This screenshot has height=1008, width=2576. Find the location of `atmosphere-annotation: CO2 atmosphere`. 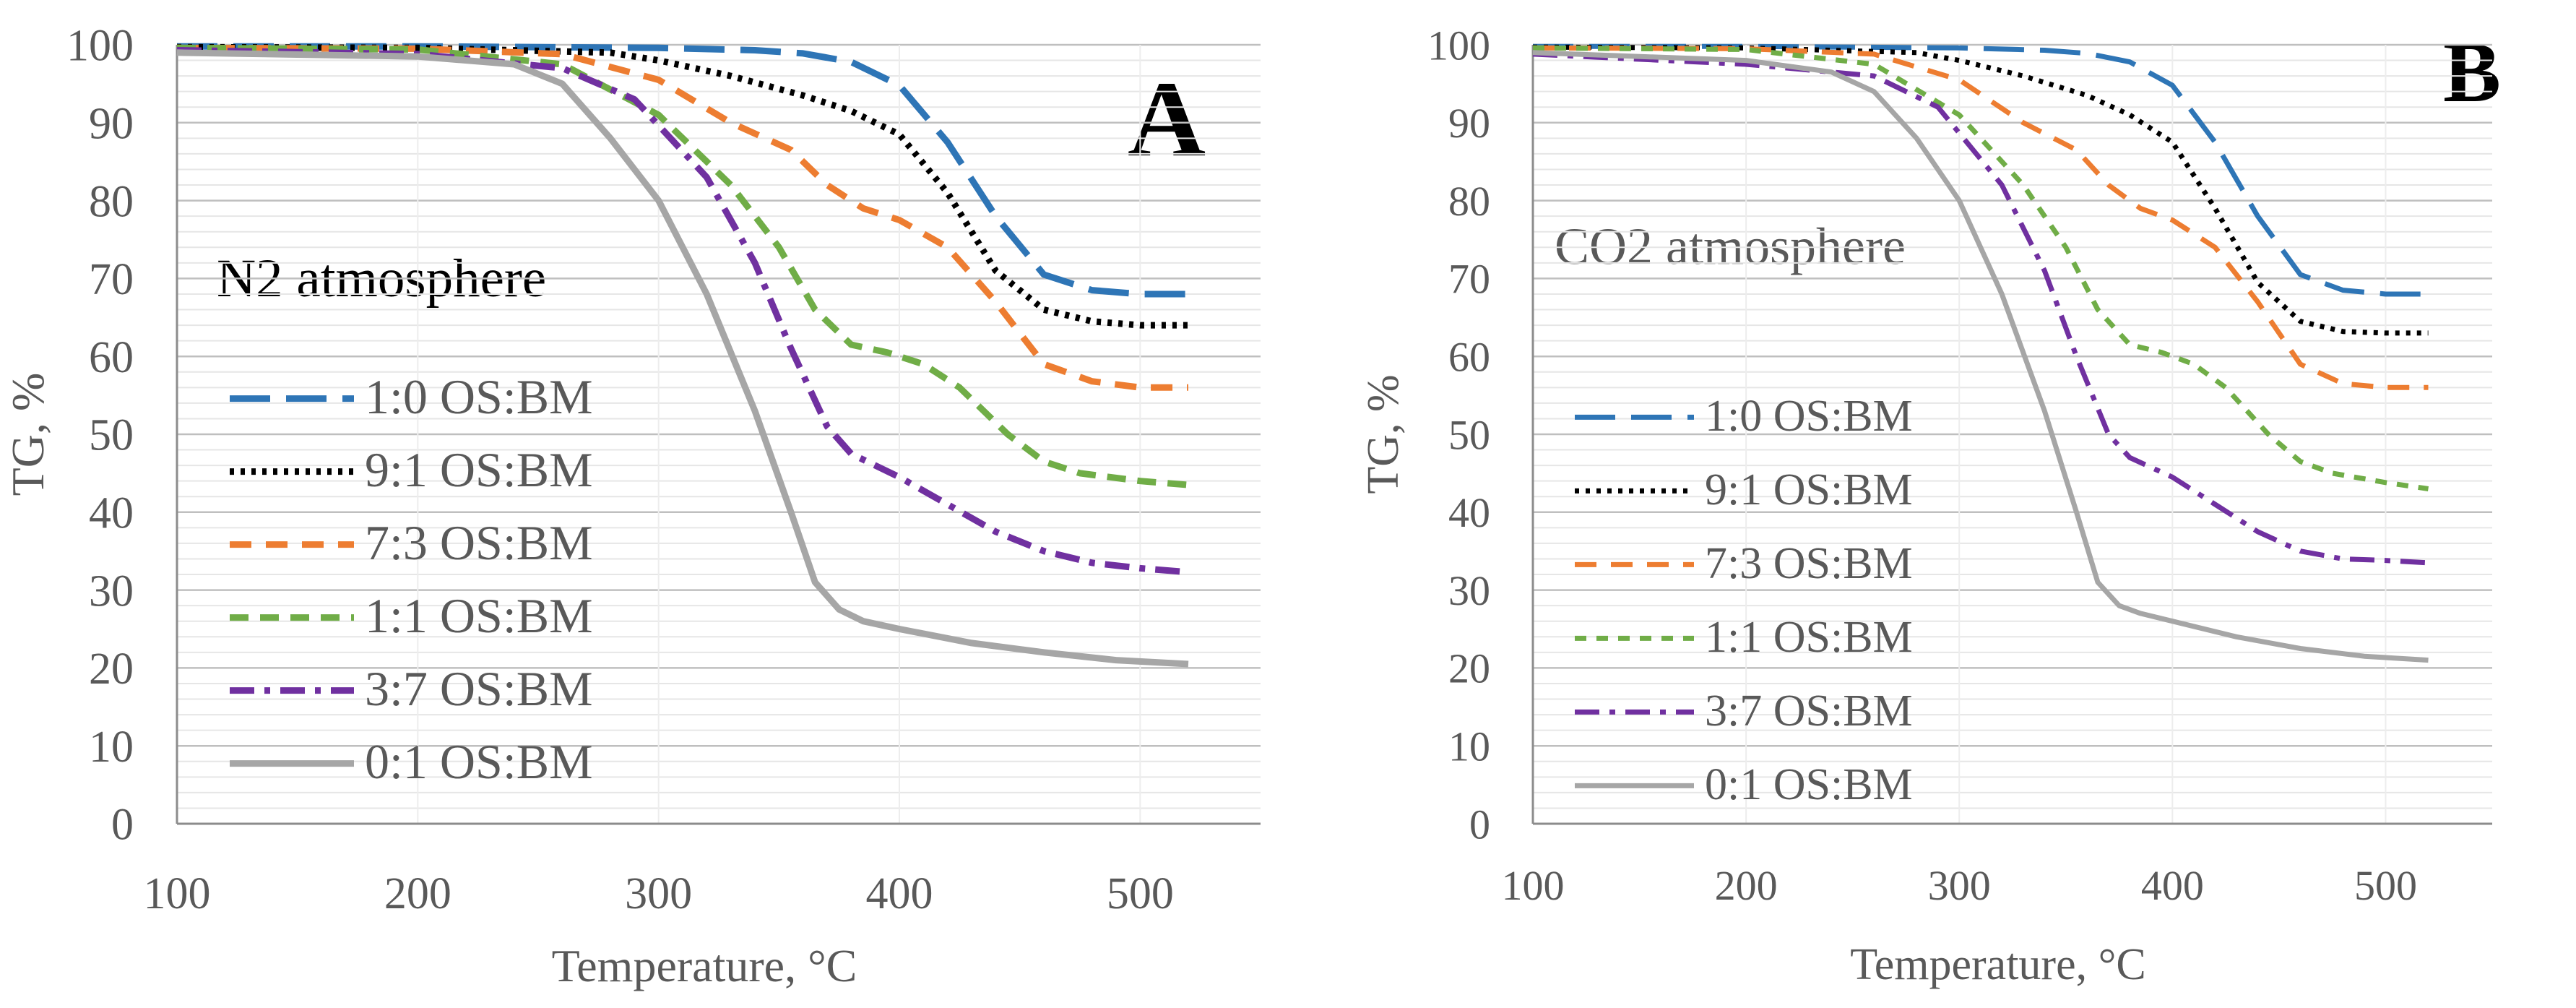

atmosphere-annotation: CO2 atmosphere is located at coordinates (1731, 246).